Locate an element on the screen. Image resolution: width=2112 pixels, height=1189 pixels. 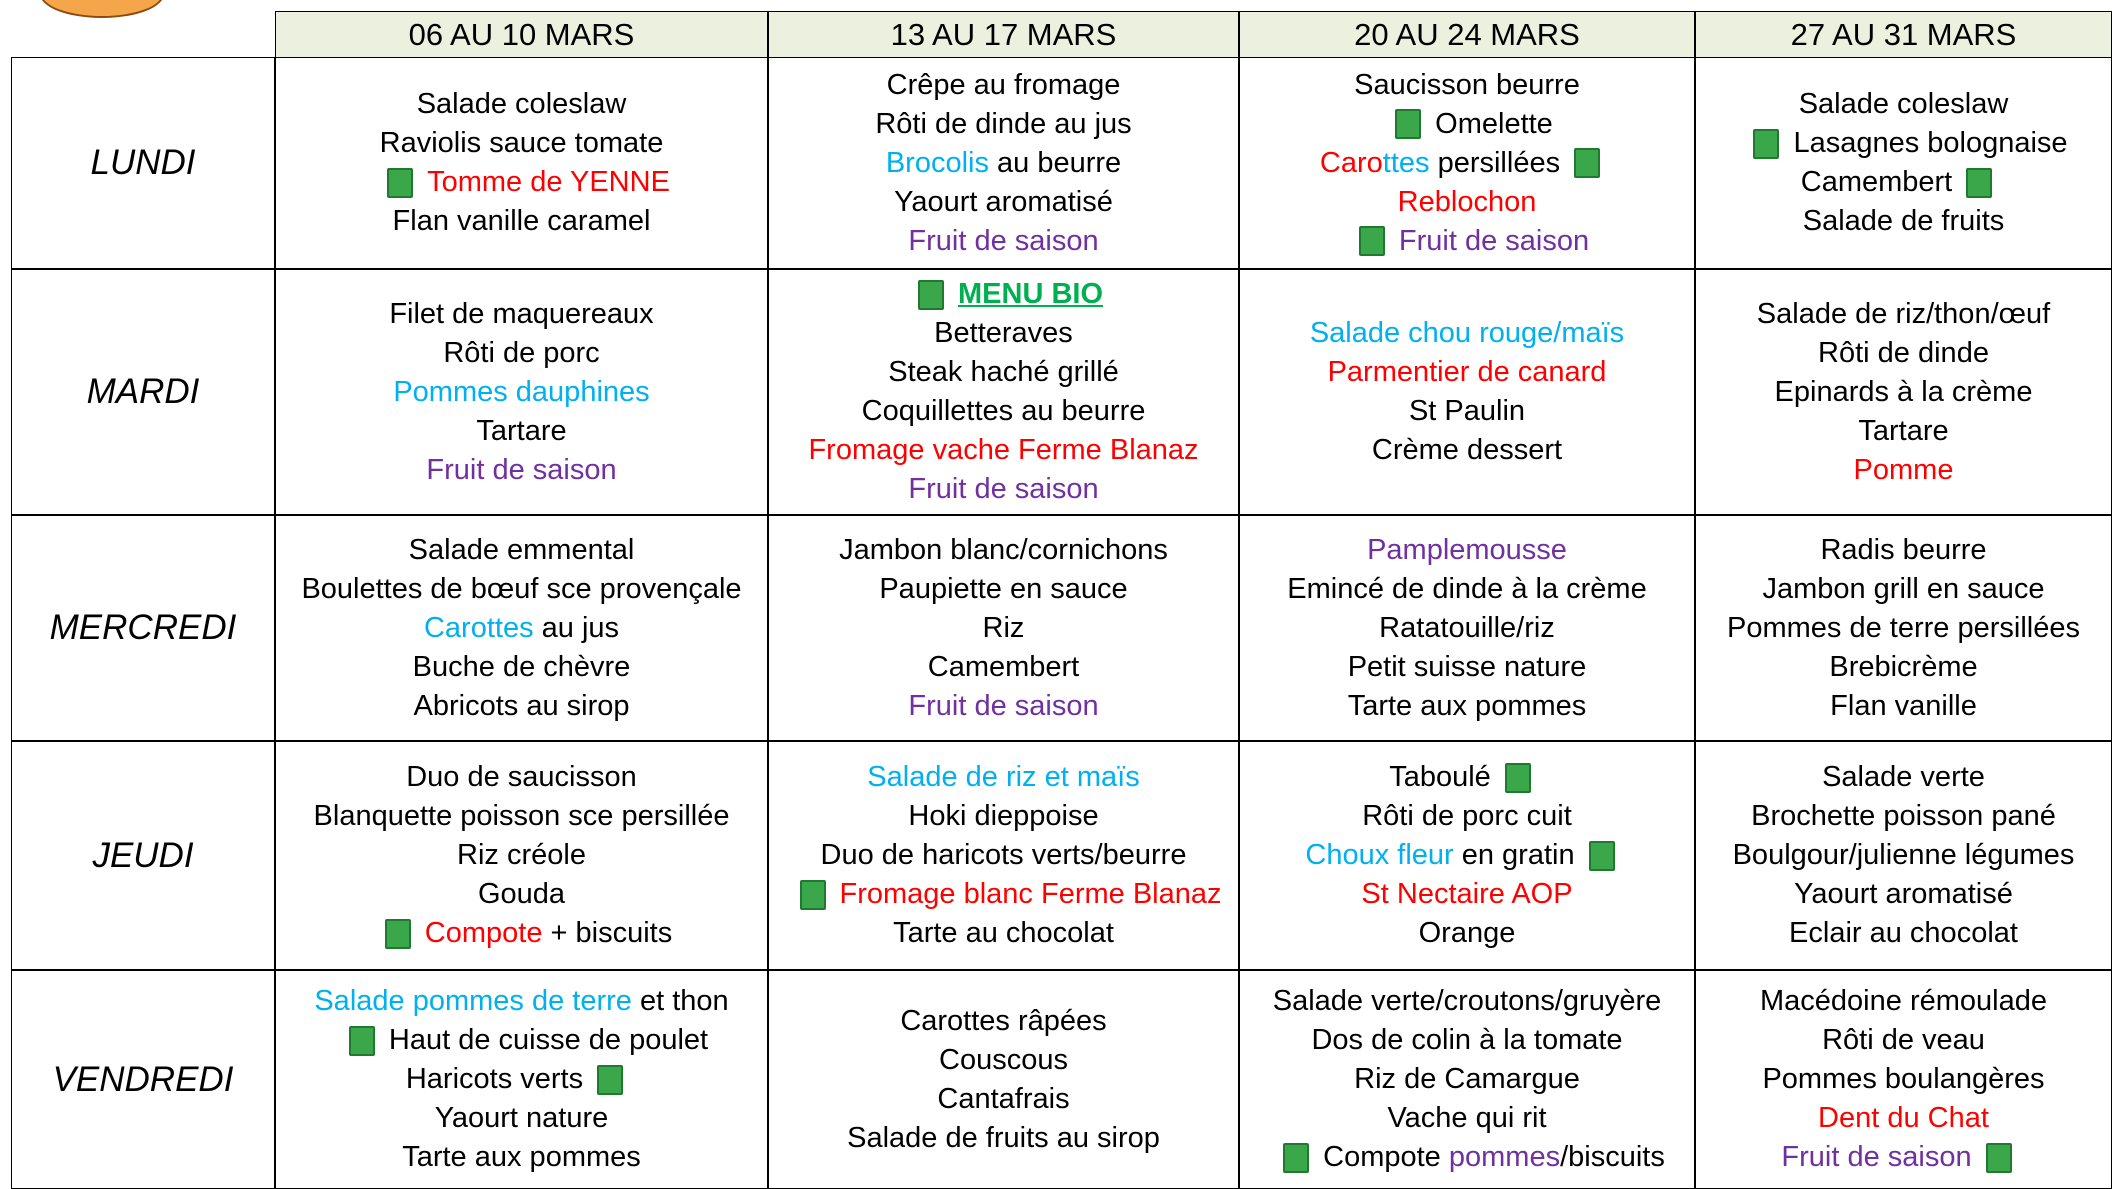
menu-line: Macédoine rémoulade is located at coordinates (1903, 1001).